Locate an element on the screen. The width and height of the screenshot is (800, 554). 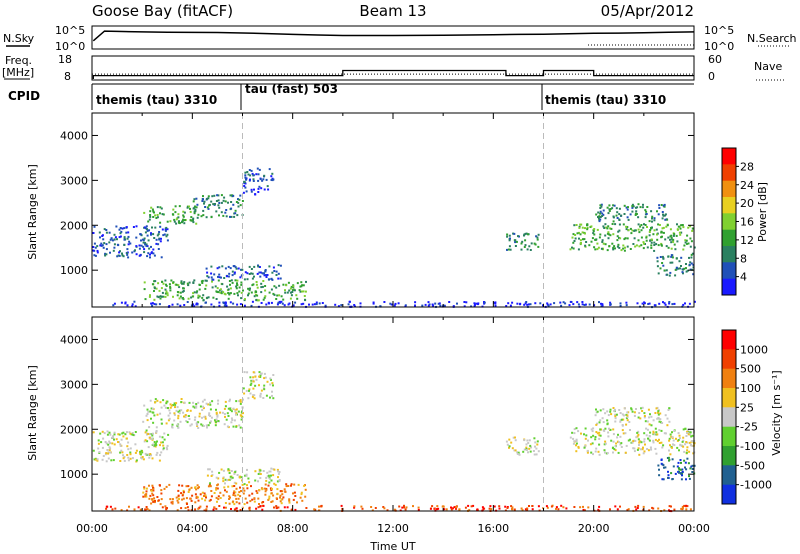
colorbar-tick-label: 4 is located at coordinates (743, 277).